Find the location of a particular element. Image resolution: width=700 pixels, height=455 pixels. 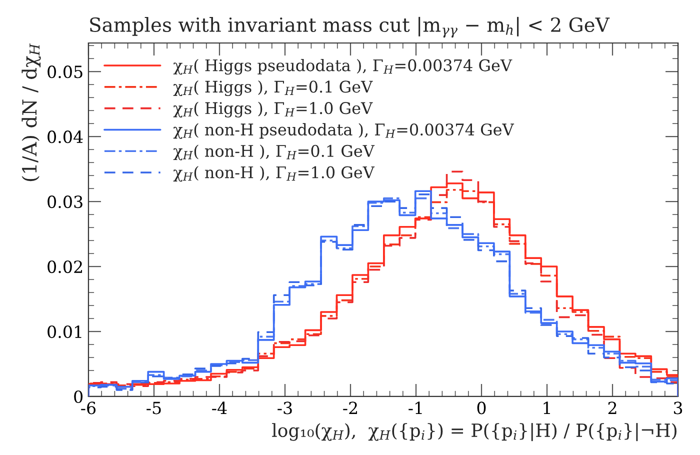

x-tick-label: -3 is located at coordinates (285, 408).